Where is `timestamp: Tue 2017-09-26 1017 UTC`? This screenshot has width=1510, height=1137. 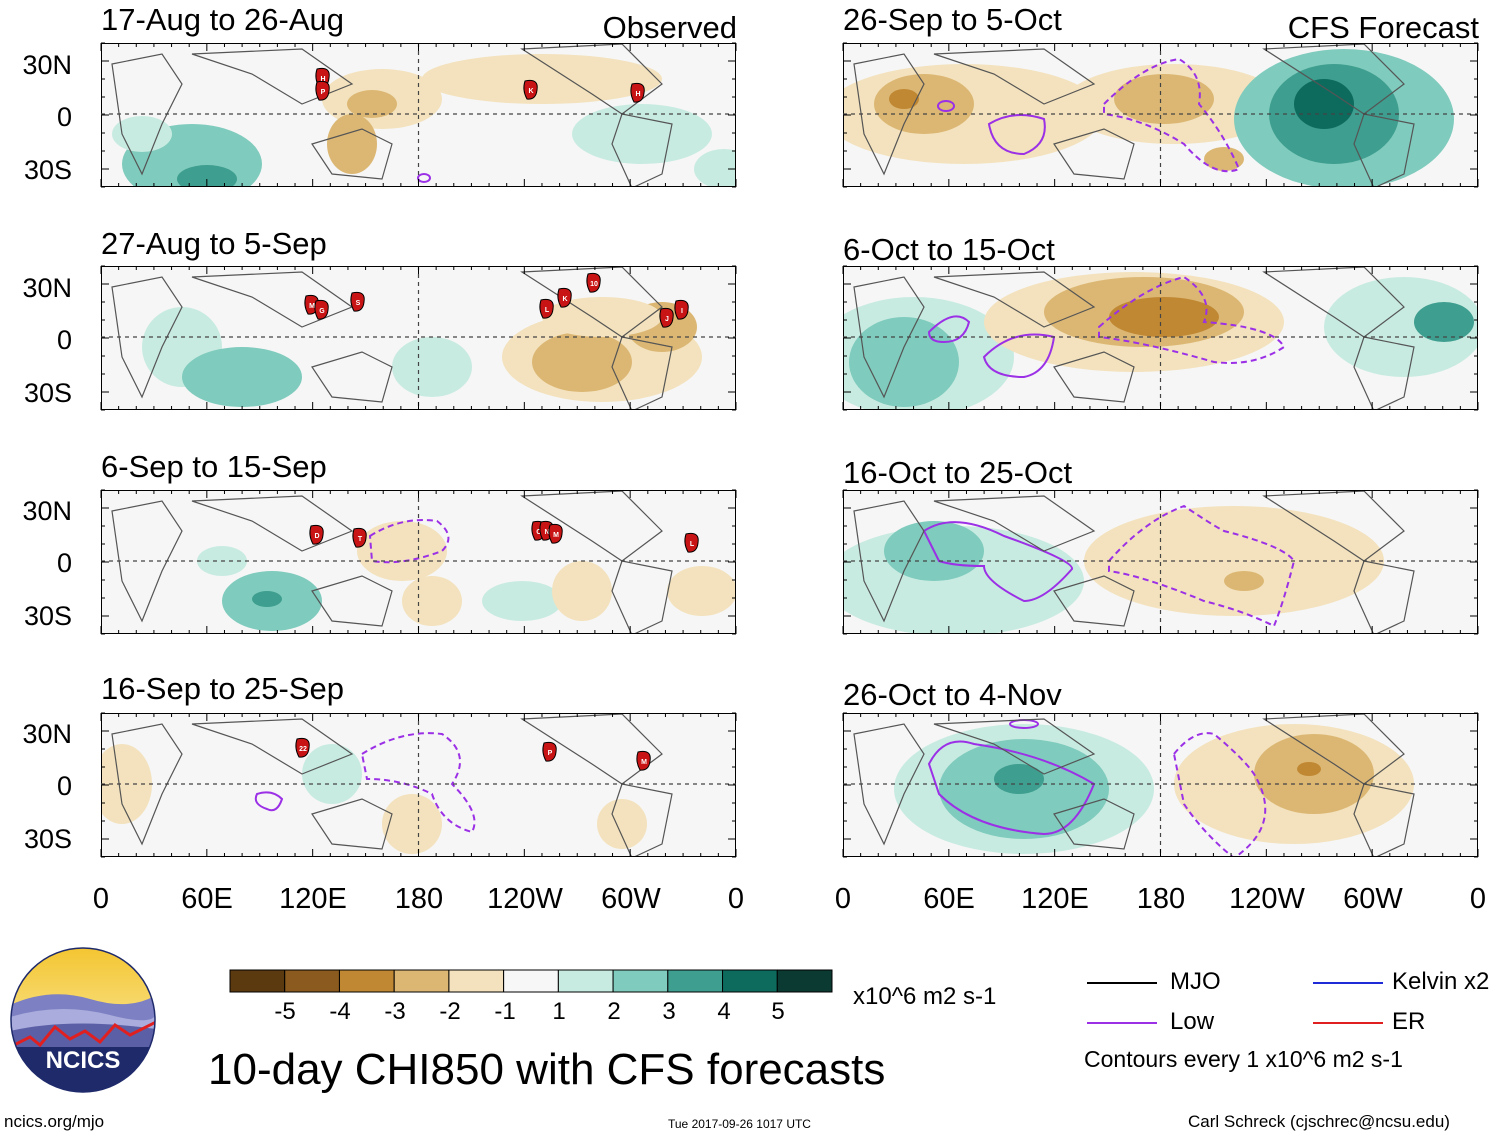
timestamp: Tue 2017-09-26 1017 UTC is located at coordinates (739, 1124).